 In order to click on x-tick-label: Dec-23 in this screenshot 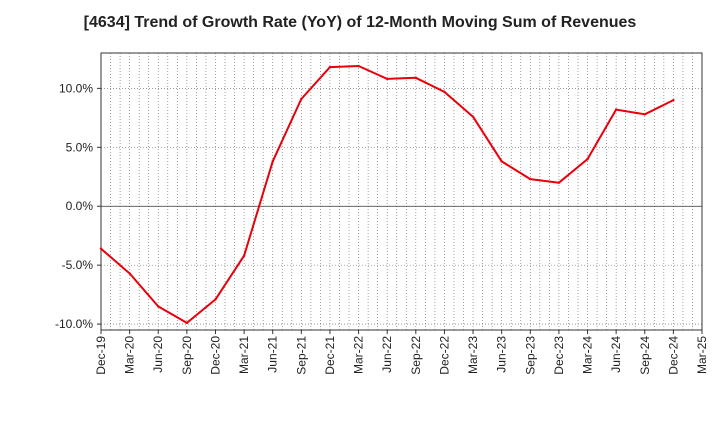, I will do `click(559, 355)`.